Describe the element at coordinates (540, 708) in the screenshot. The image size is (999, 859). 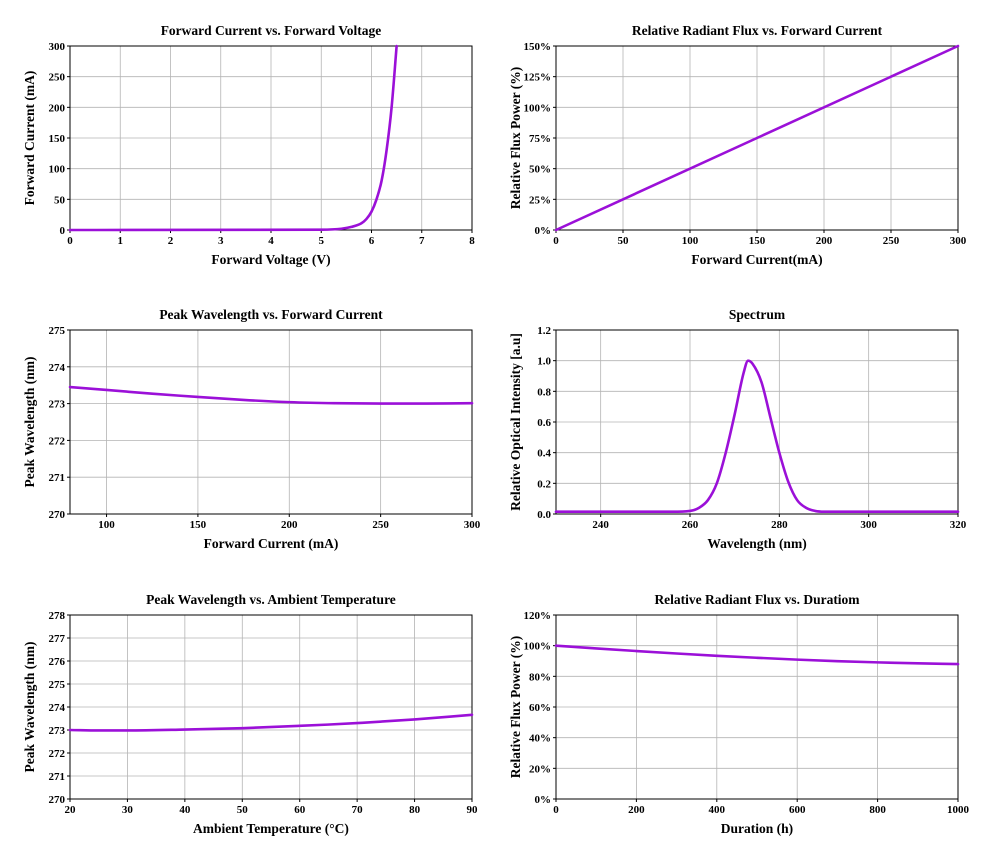
I see `y-tick-label: 60%` at that location.